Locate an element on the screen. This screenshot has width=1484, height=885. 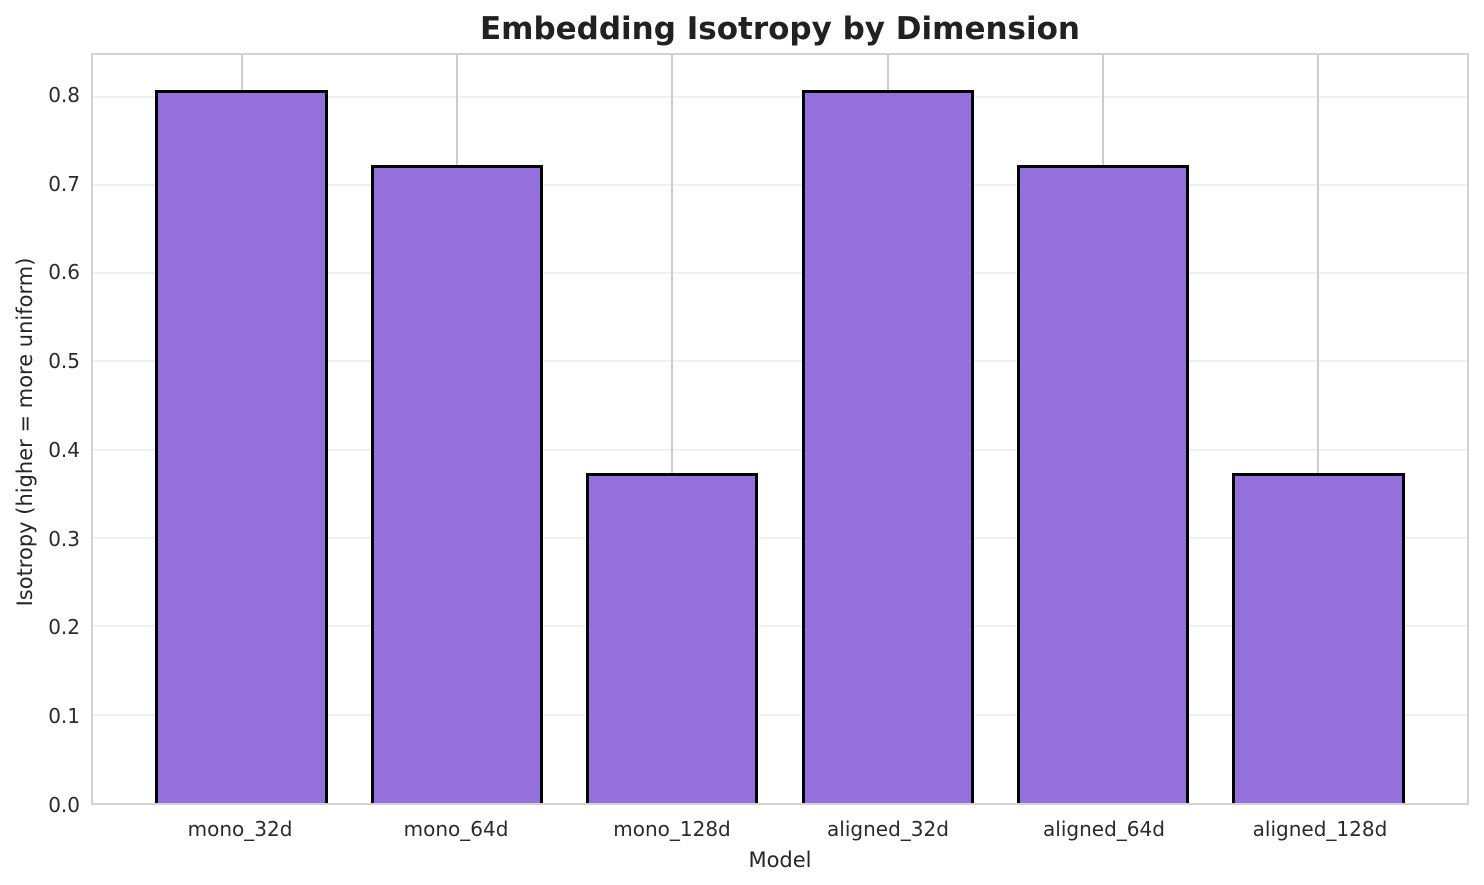
bar-mono_128d is located at coordinates (672, 637).